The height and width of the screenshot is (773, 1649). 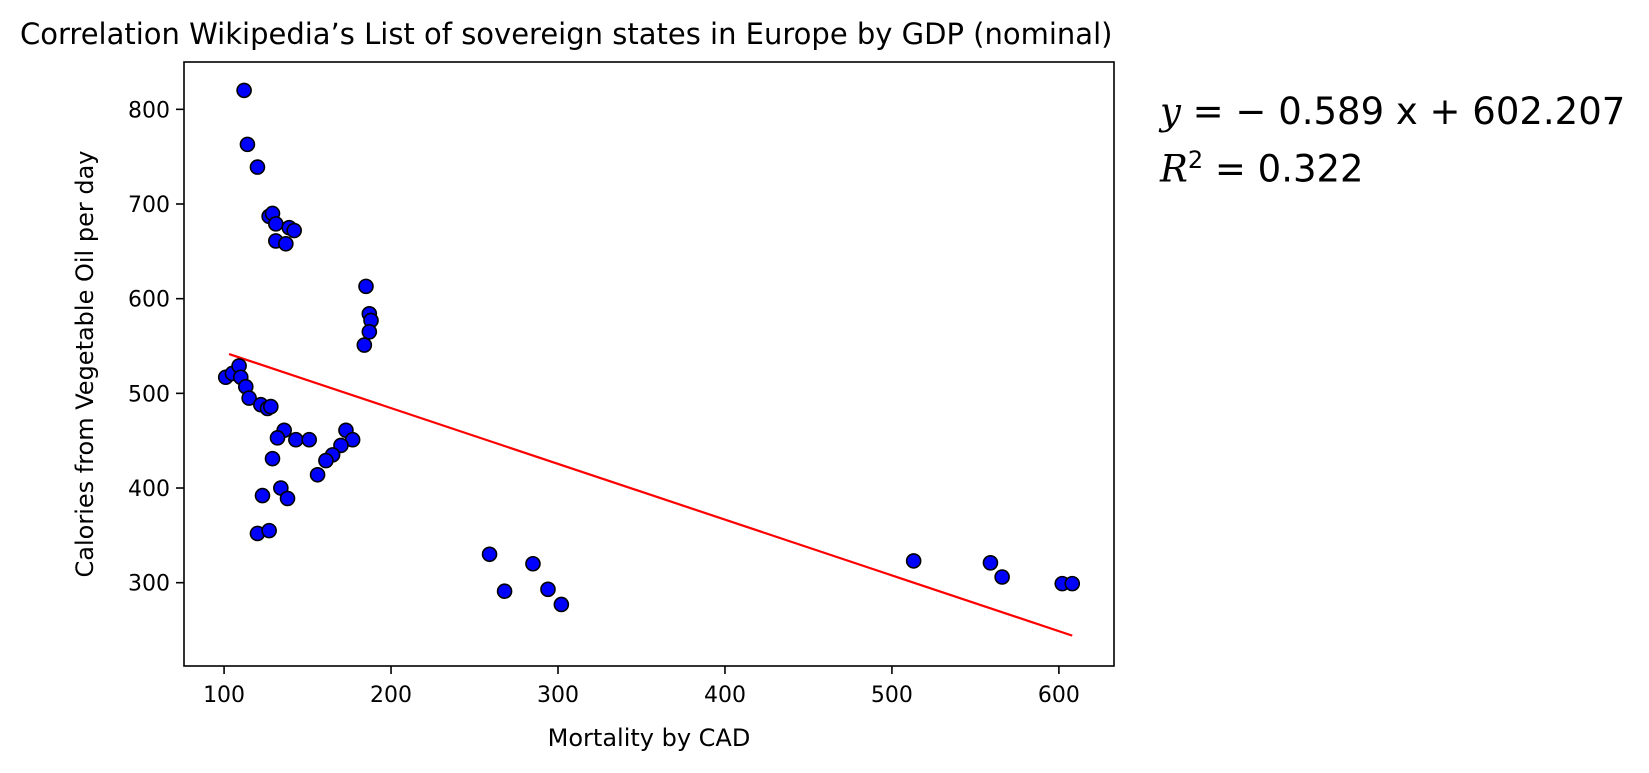 I want to click on y-tick-label: 700, so click(x=149, y=205).